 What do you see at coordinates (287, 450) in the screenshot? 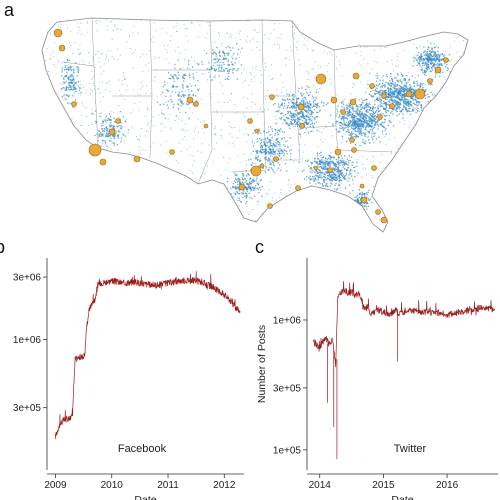
I see `y-tick-label: 1e+05` at bounding box center [287, 450].